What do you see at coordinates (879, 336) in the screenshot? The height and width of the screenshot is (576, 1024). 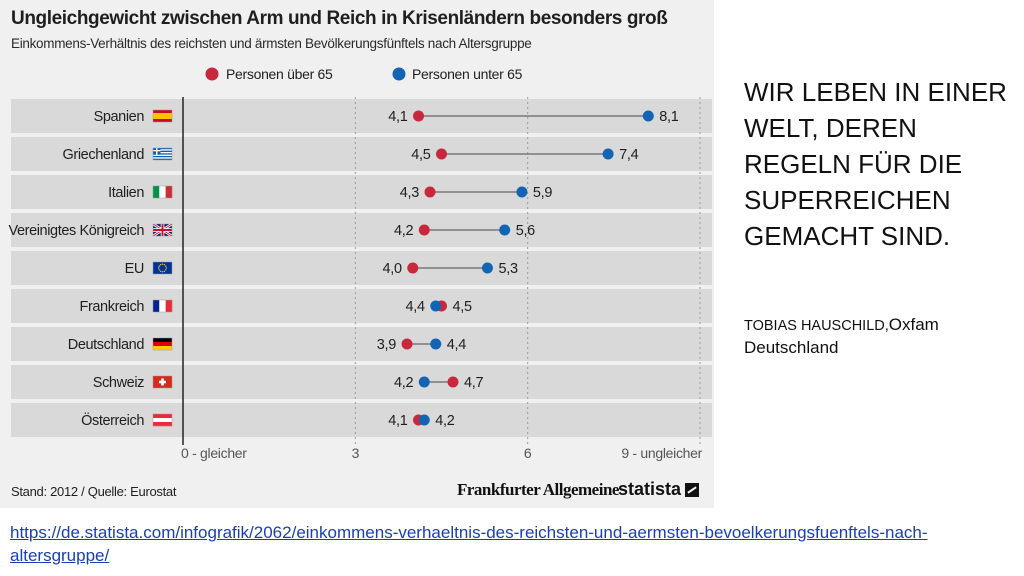 I see `quote-author: TOBIAS HAUSCHILD,Oxfam Deutschland` at bounding box center [879, 336].